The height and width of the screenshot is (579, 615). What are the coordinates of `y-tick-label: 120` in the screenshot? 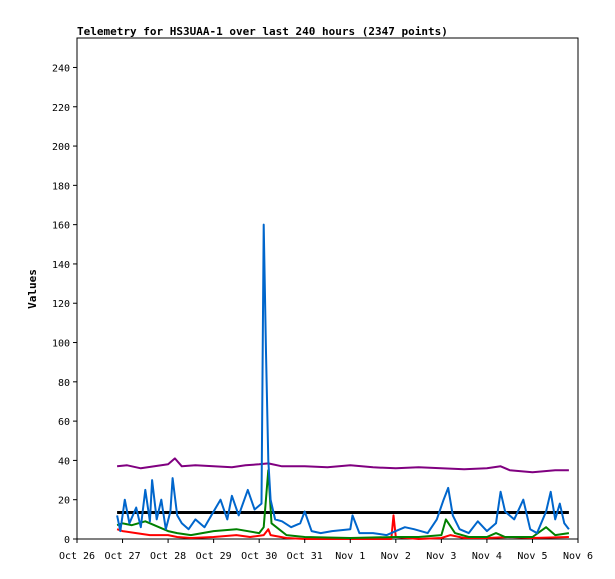 It's located at (61, 304).